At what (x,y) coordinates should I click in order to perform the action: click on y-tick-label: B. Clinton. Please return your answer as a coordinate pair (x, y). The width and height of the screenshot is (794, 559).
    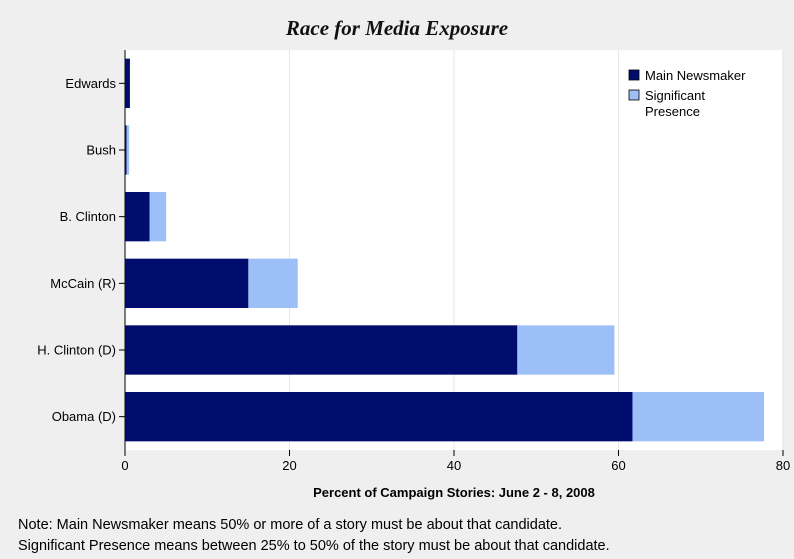
    Looking at the image, I should click on (88, 216).